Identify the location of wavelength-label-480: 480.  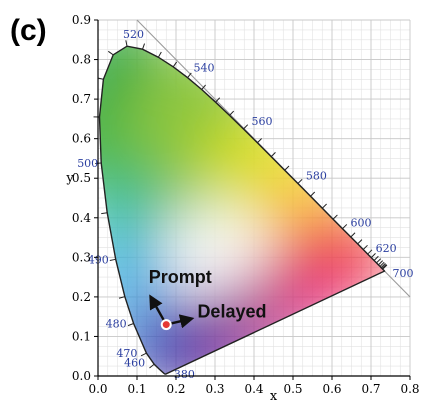
(116, 324).